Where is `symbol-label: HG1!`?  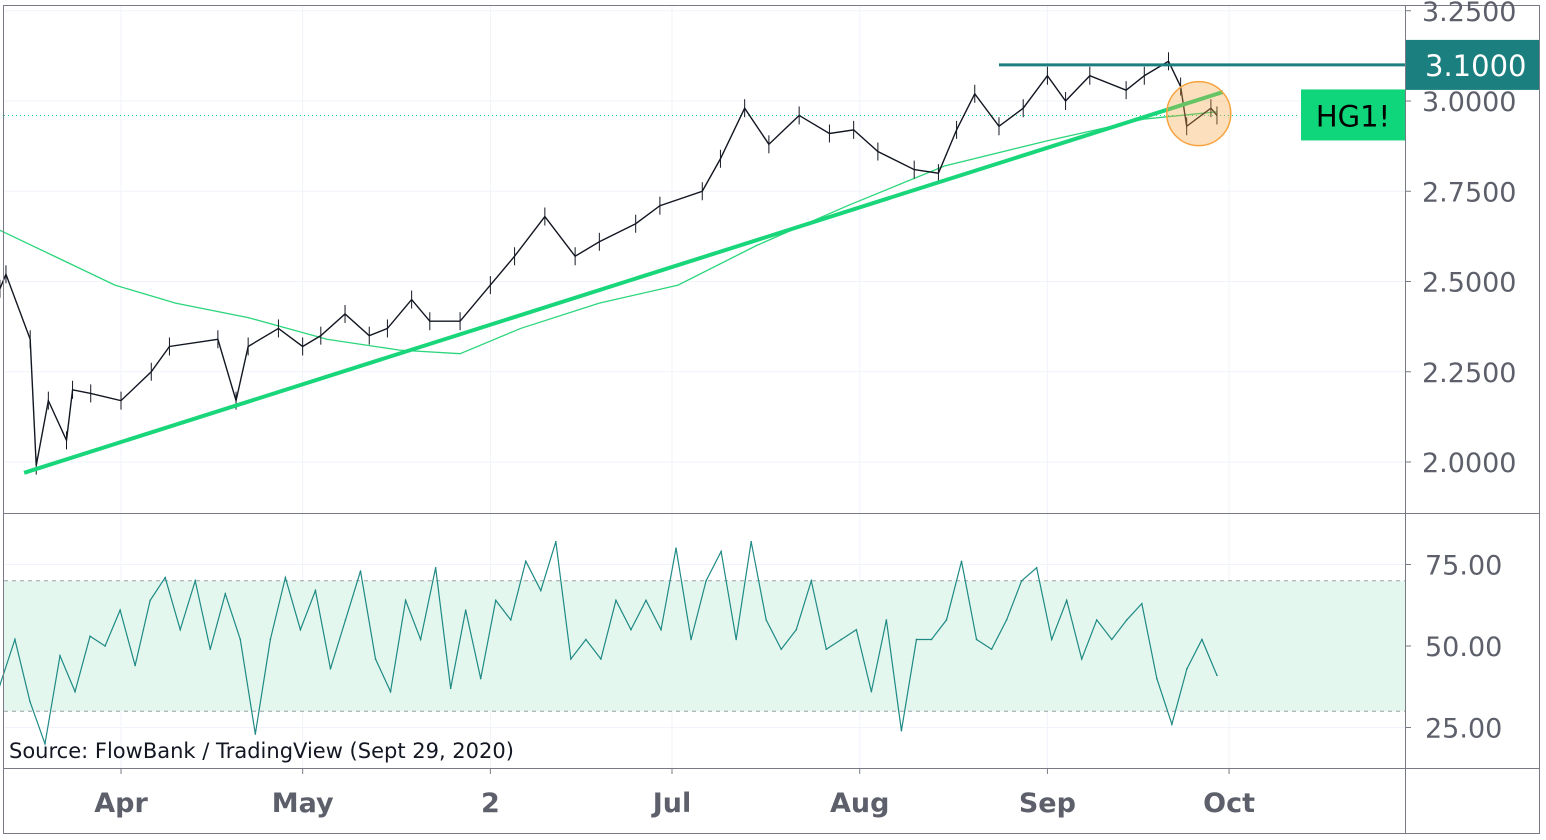 symbol-label: HG1! is located at coordinates (1353, 116).